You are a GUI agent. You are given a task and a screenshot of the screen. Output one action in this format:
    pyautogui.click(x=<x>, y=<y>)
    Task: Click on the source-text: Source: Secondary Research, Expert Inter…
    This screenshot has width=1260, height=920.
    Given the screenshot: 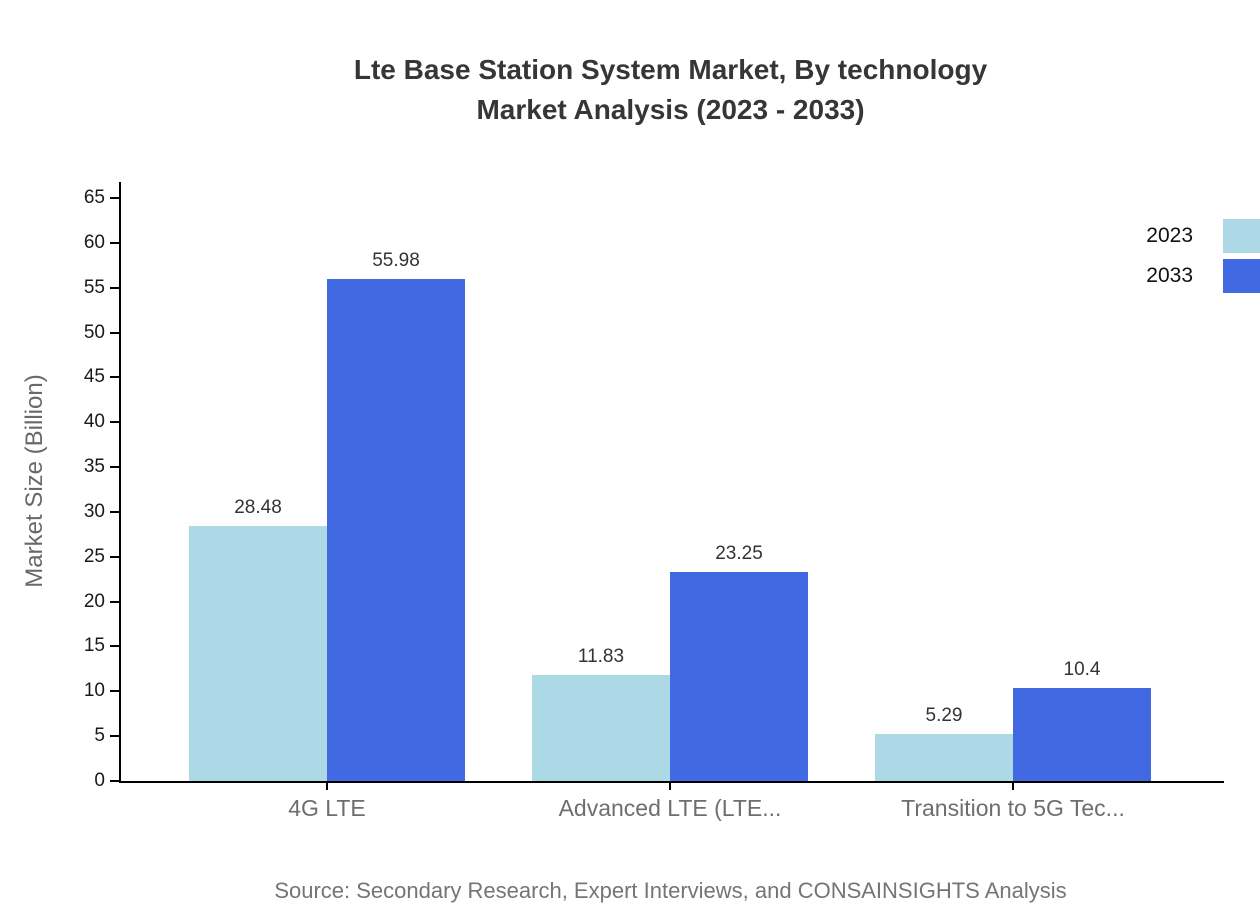 What is the action you would take?
    pyautogui.click(x=670, y=890)
    